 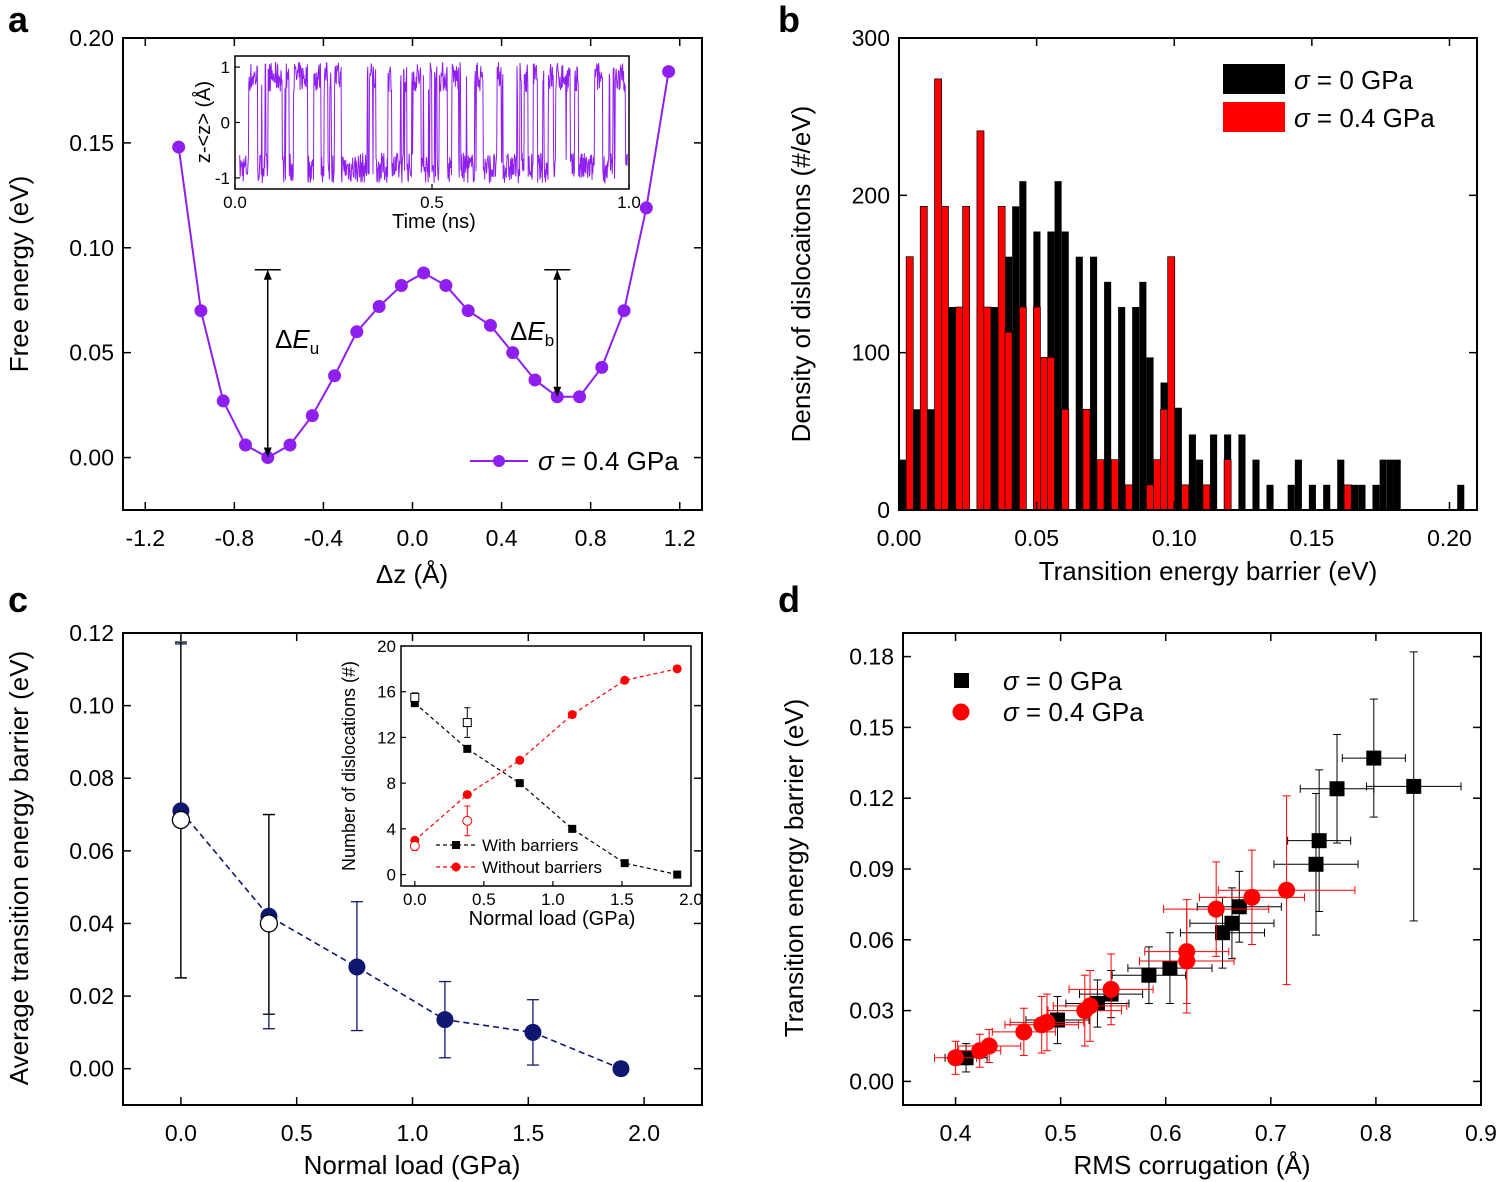 What do you see at coordinates (225, 67) in the screenshot?
I see `inset-y-tick-label: 1` at bounding box center [225, 67].